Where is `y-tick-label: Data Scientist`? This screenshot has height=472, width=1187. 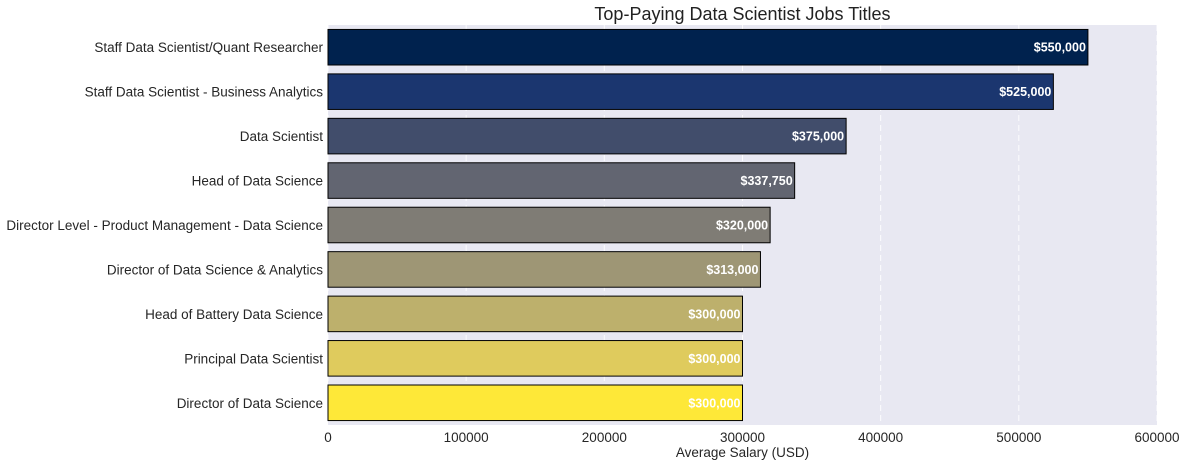 y-tick-label: Data Scientist is located at coordinates (282, 136).